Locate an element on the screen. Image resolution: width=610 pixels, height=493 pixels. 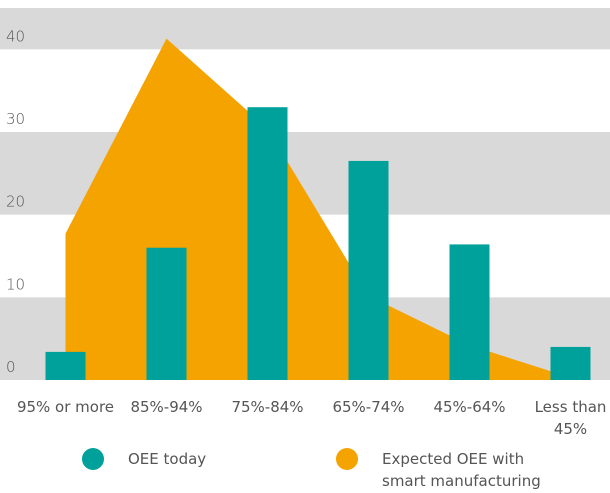
x-tick-label: 65%-74% is located at coordinates (368, 407).